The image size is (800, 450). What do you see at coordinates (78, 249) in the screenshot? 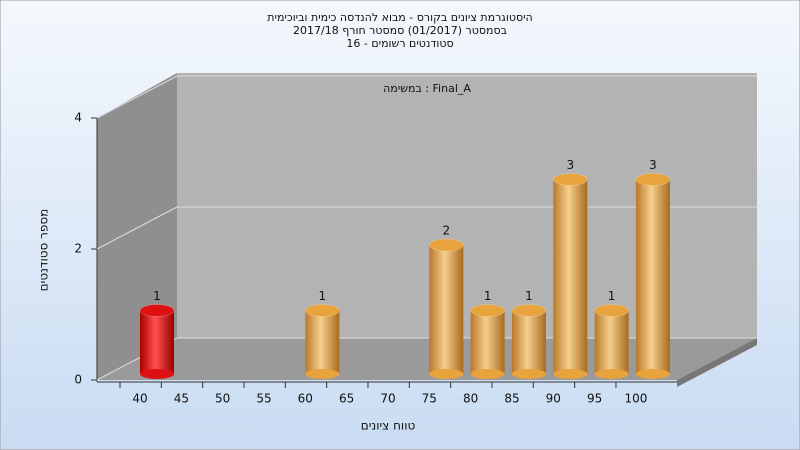
I see `y-tick-label: 2` at bounding box center [78, 249].